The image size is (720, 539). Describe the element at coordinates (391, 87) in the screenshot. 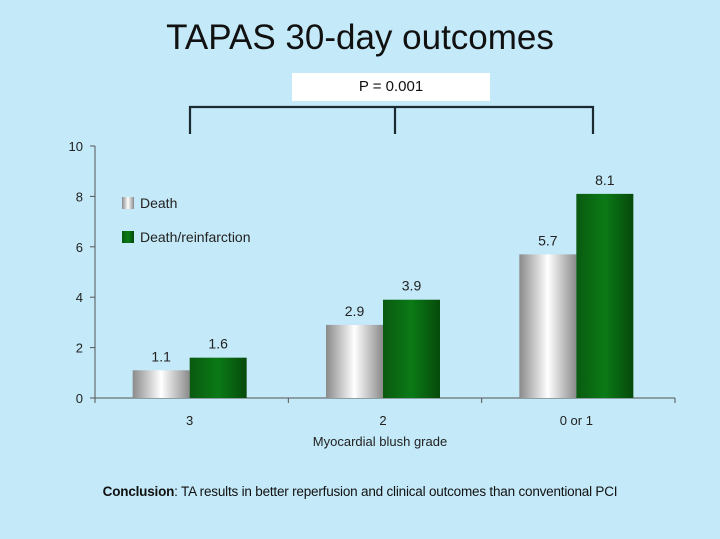

I see `p-value-box: P = 0.001` at that location.